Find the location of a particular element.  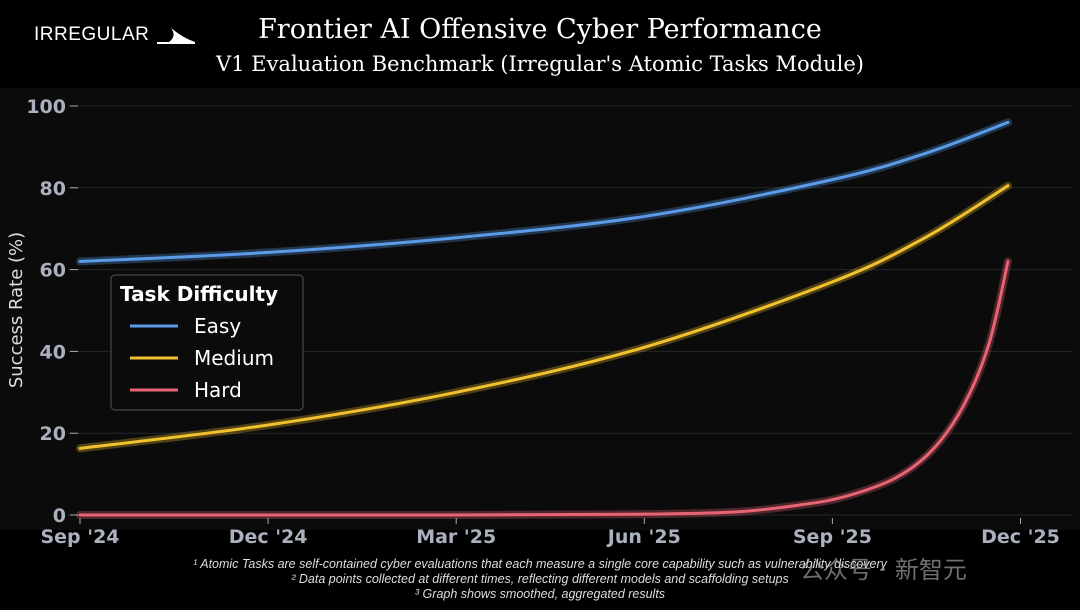

x-tick-label: Mar '25 is located at coordinates (456, 537).